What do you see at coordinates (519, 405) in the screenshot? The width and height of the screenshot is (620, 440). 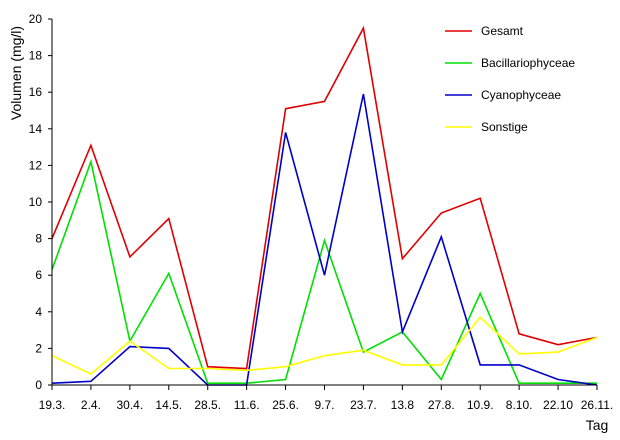 I see `x-tick-label: 8.10.` at bounding box center [519, 405].